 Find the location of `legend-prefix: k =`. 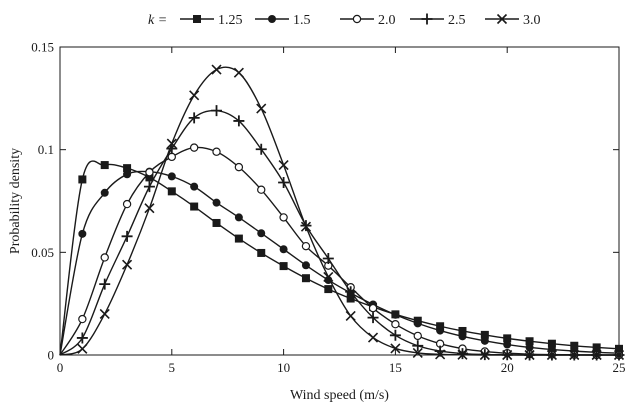

legend-prefix: k = is located at coordinates (157, 20).